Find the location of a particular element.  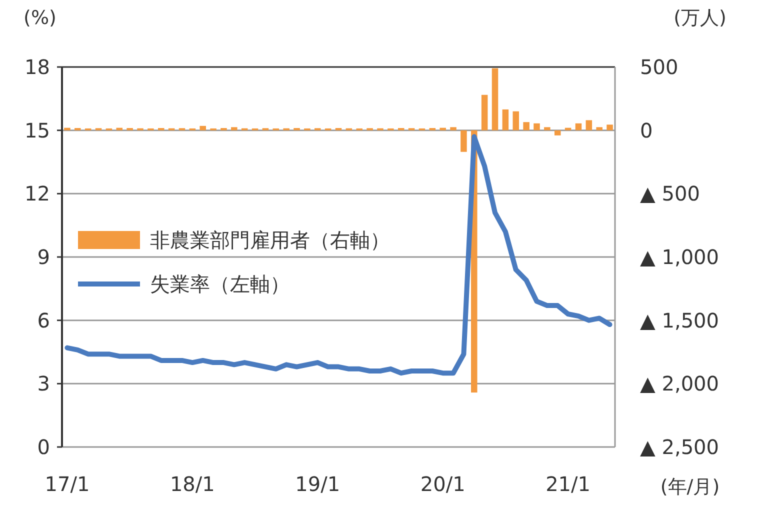

y2-tick-label: ▲ 1,500 is located at coordinates (679, 320).